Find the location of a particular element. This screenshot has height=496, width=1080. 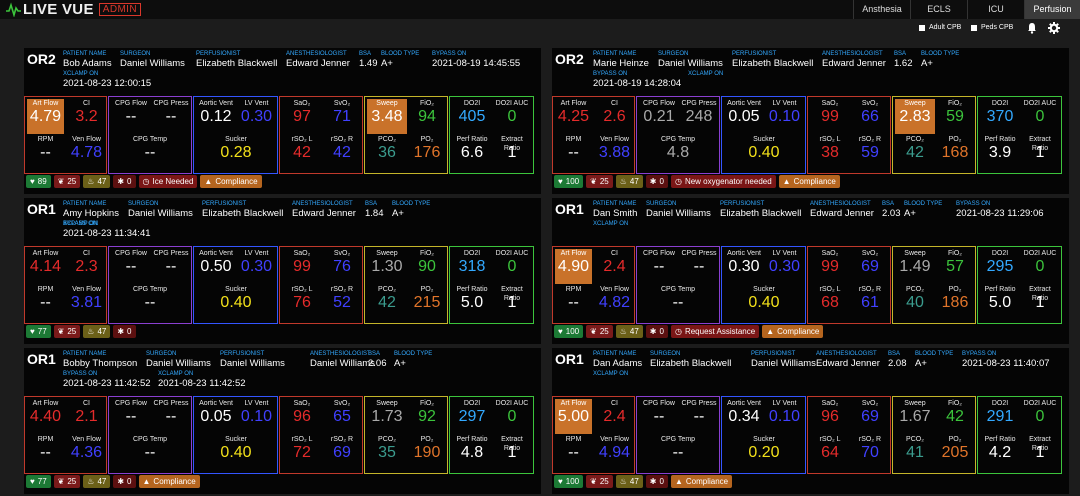

heart-score-badge: ♥ 89 is located at coordinates (38, 181).